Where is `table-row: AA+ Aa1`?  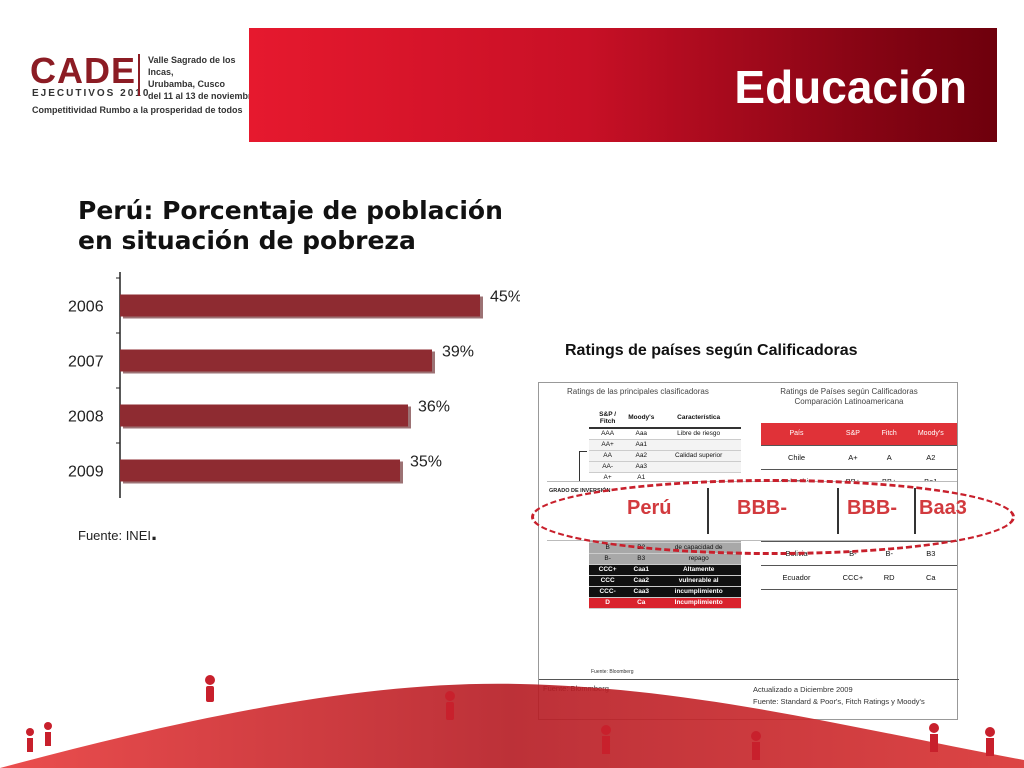 table-row: AA+ Aa1 is located at coordinates (665, 445).